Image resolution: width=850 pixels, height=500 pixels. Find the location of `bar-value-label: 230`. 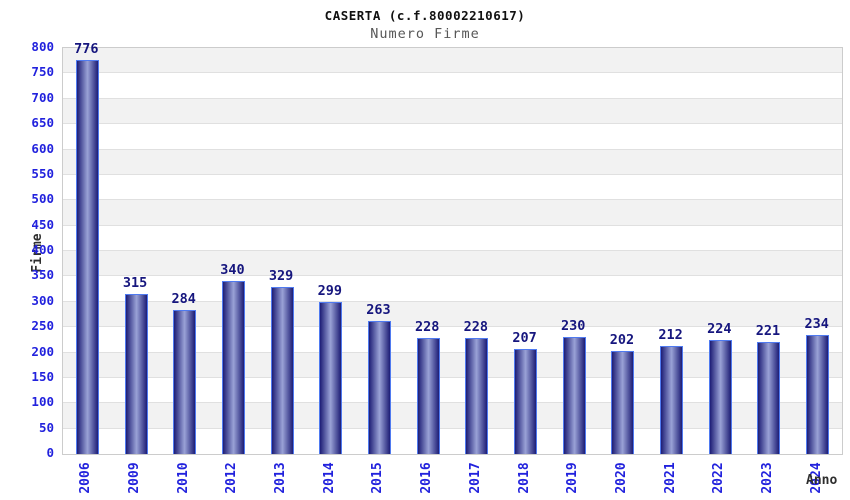

bar-value-label: 230 is located at coordinates (573, 326).